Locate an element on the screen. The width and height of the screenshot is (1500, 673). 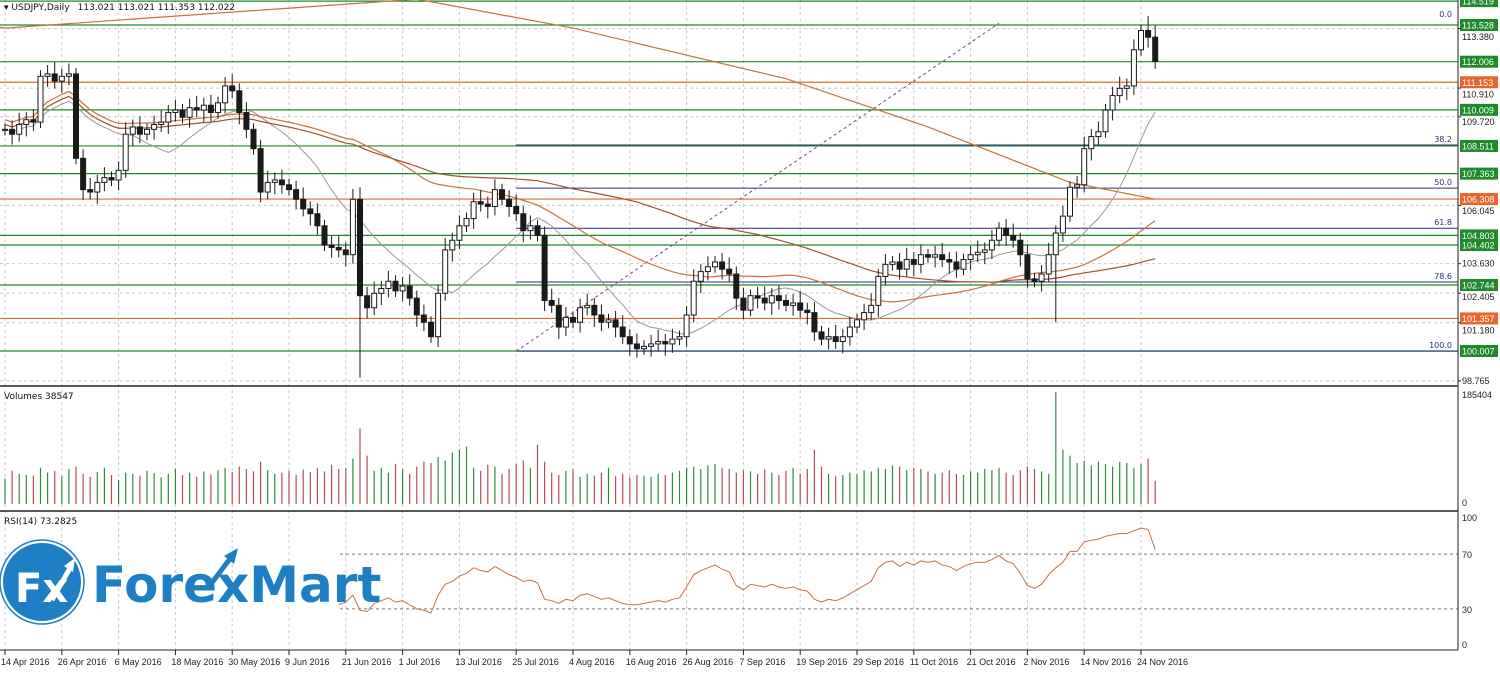
x-tick-label: 9 Jun 2016 is located at coordinates (307, 662).